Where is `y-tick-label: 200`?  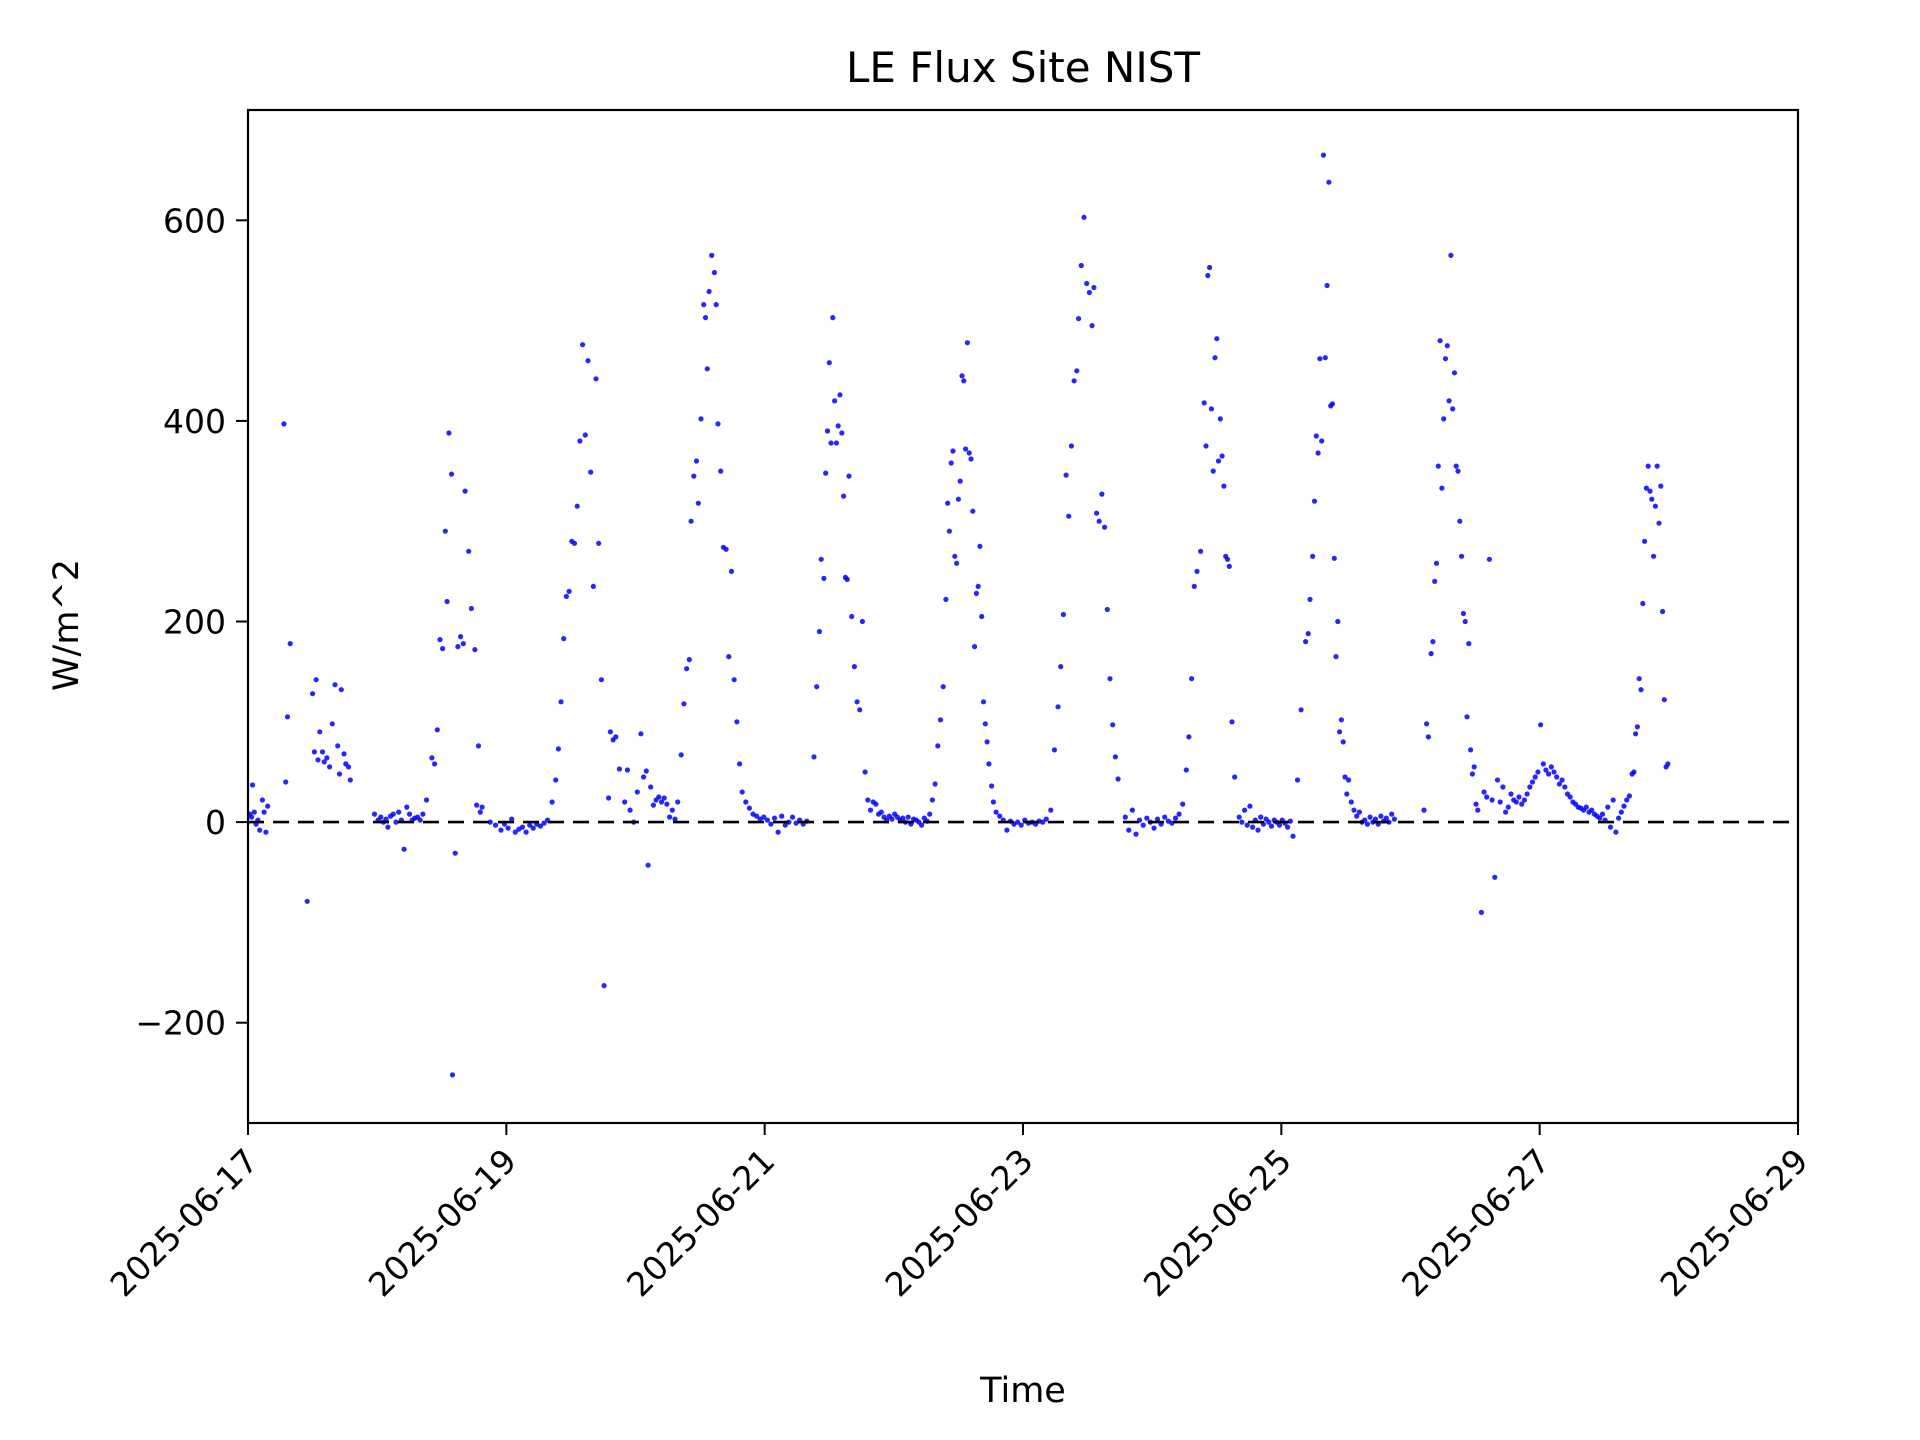
y-tick-label: 200 is located at coordinates (194, 622).